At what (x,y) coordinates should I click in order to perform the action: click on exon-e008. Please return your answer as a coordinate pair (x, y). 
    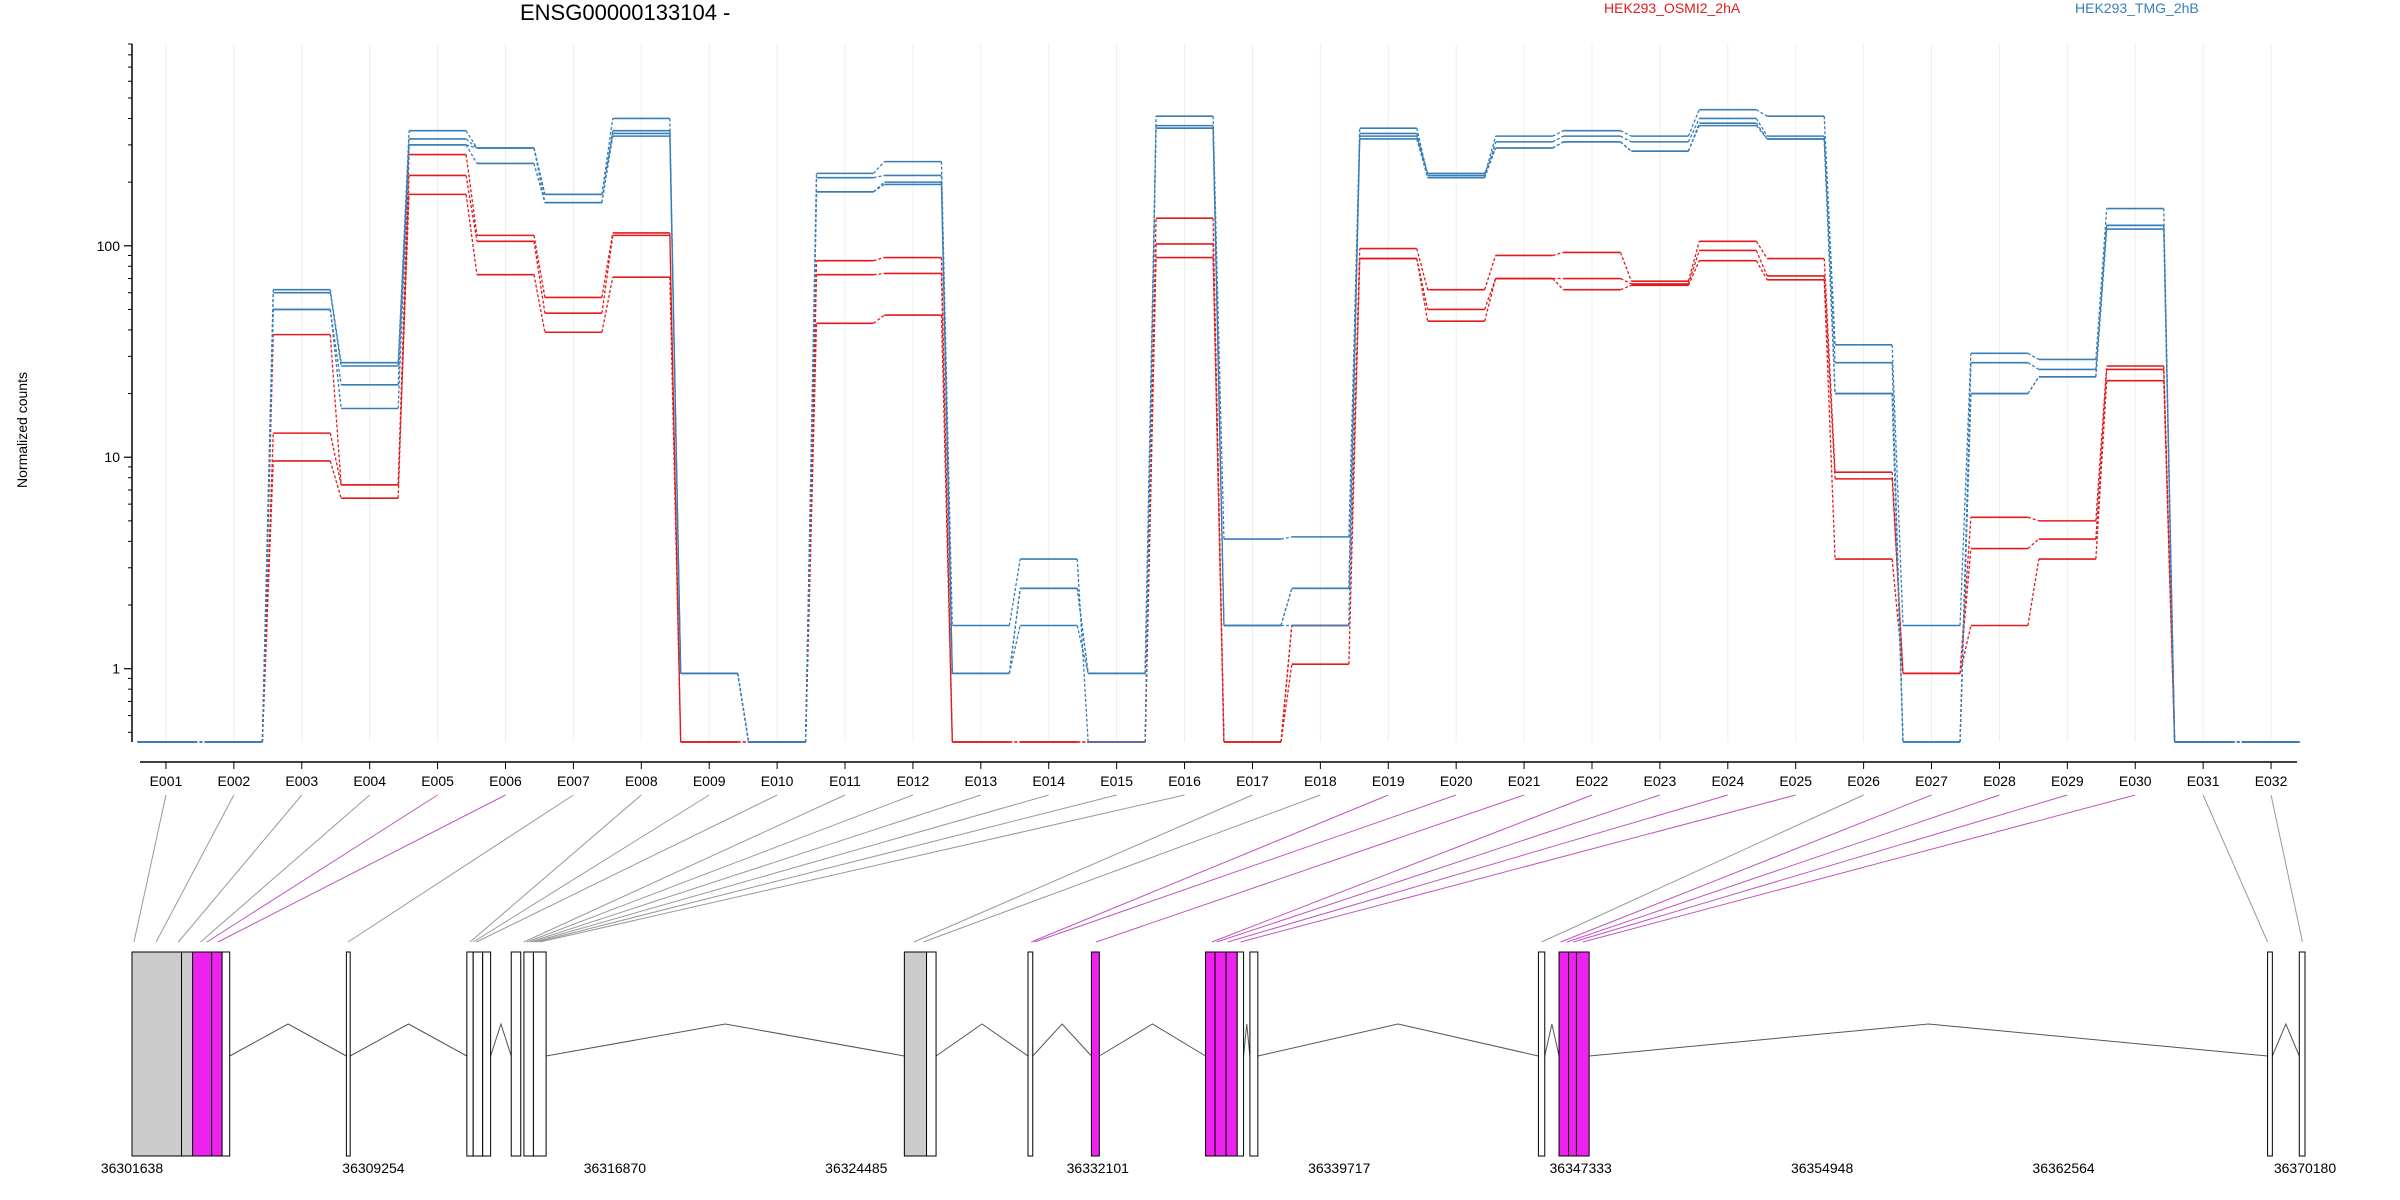
    Looking at the image, I should click on (478, 1054).